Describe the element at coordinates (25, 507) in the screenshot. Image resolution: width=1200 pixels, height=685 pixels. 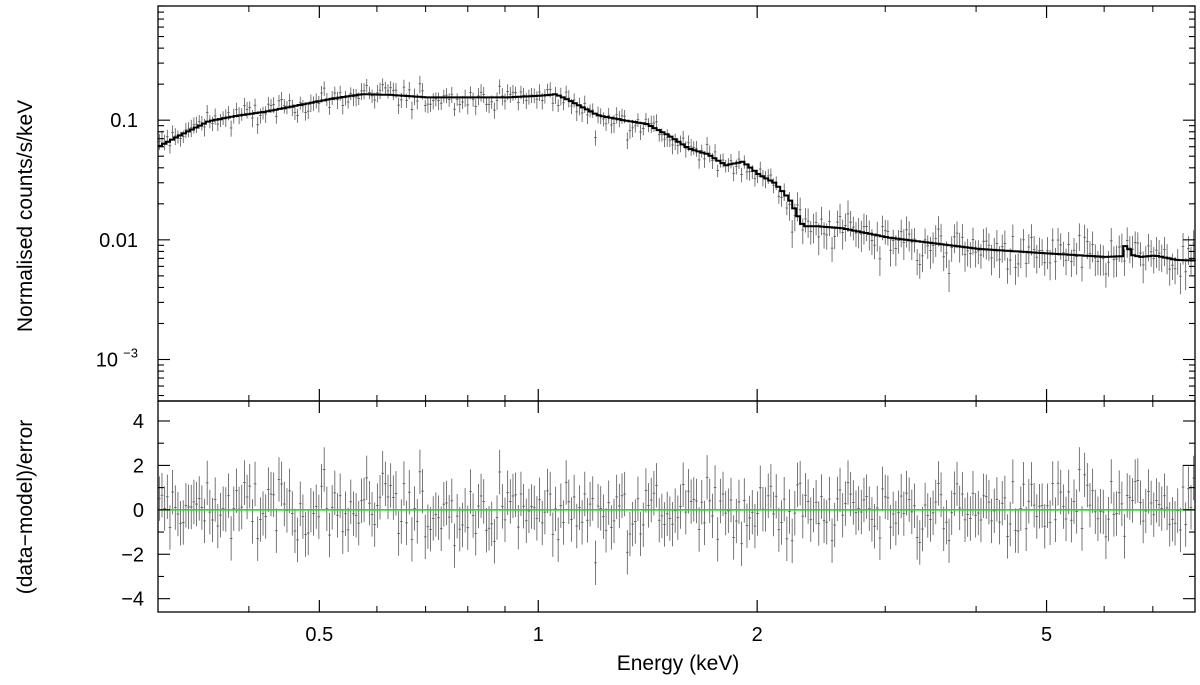
I see `bottom-y-axis-title: (data−model)/error` at that location.